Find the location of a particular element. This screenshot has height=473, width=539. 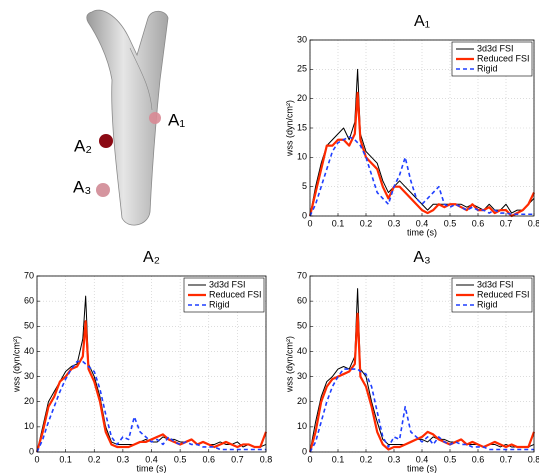

site-label: A₃ is located at coordinates (82, 186).